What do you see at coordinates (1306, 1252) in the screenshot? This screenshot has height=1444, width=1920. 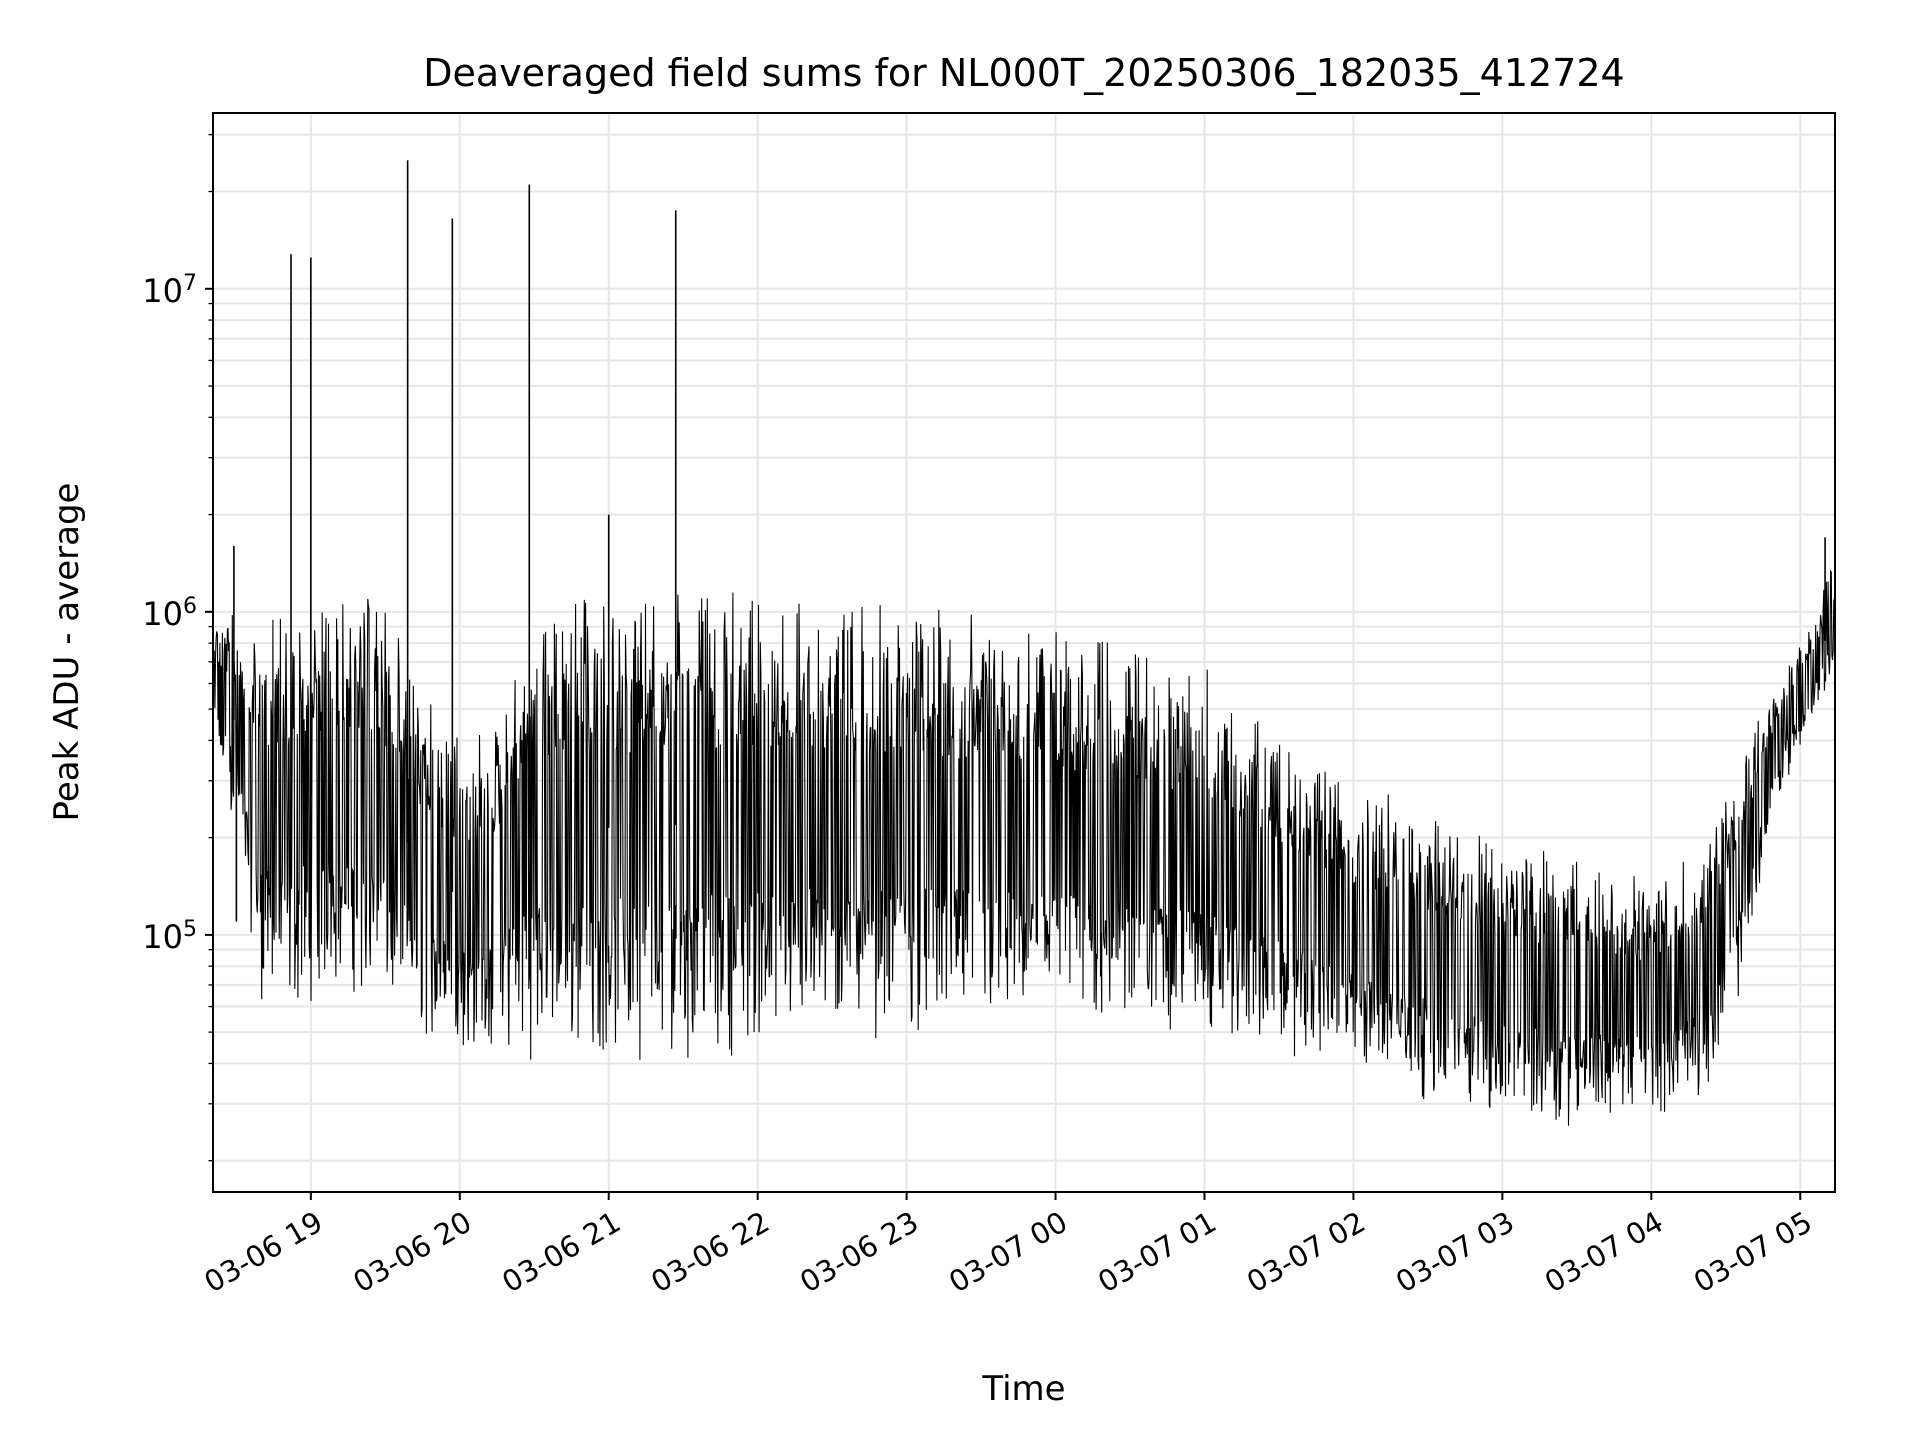 I see `x-tick-label: 03-07 02` at bounding box center [1306, 1252].